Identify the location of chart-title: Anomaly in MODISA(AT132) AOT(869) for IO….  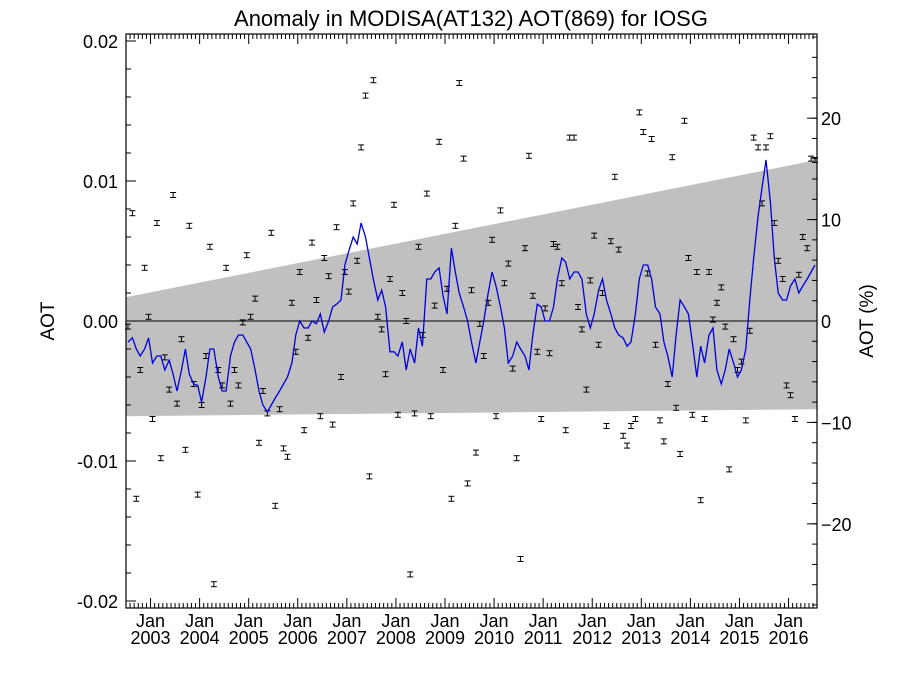
(471, 18).